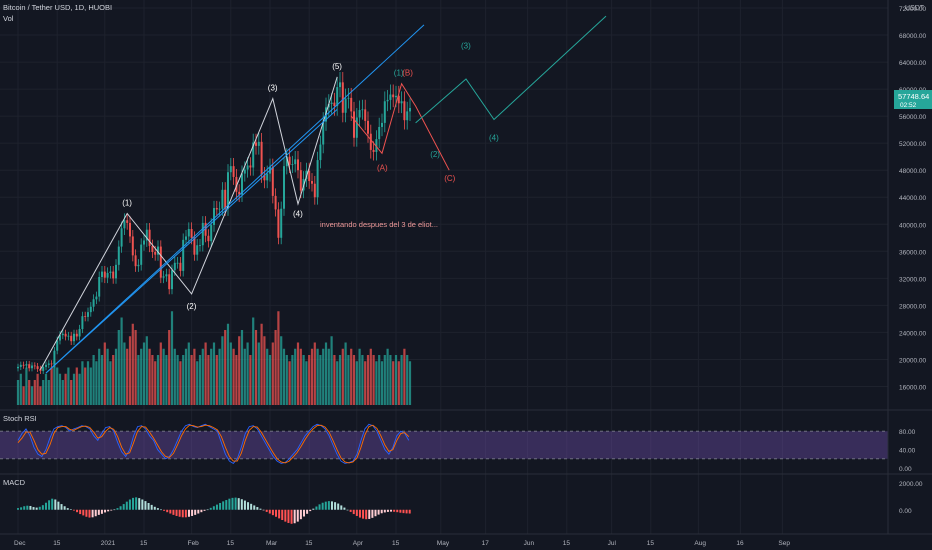 The image size is (932, 550). I want to click on corrective-wave-line, so click(400, 126).